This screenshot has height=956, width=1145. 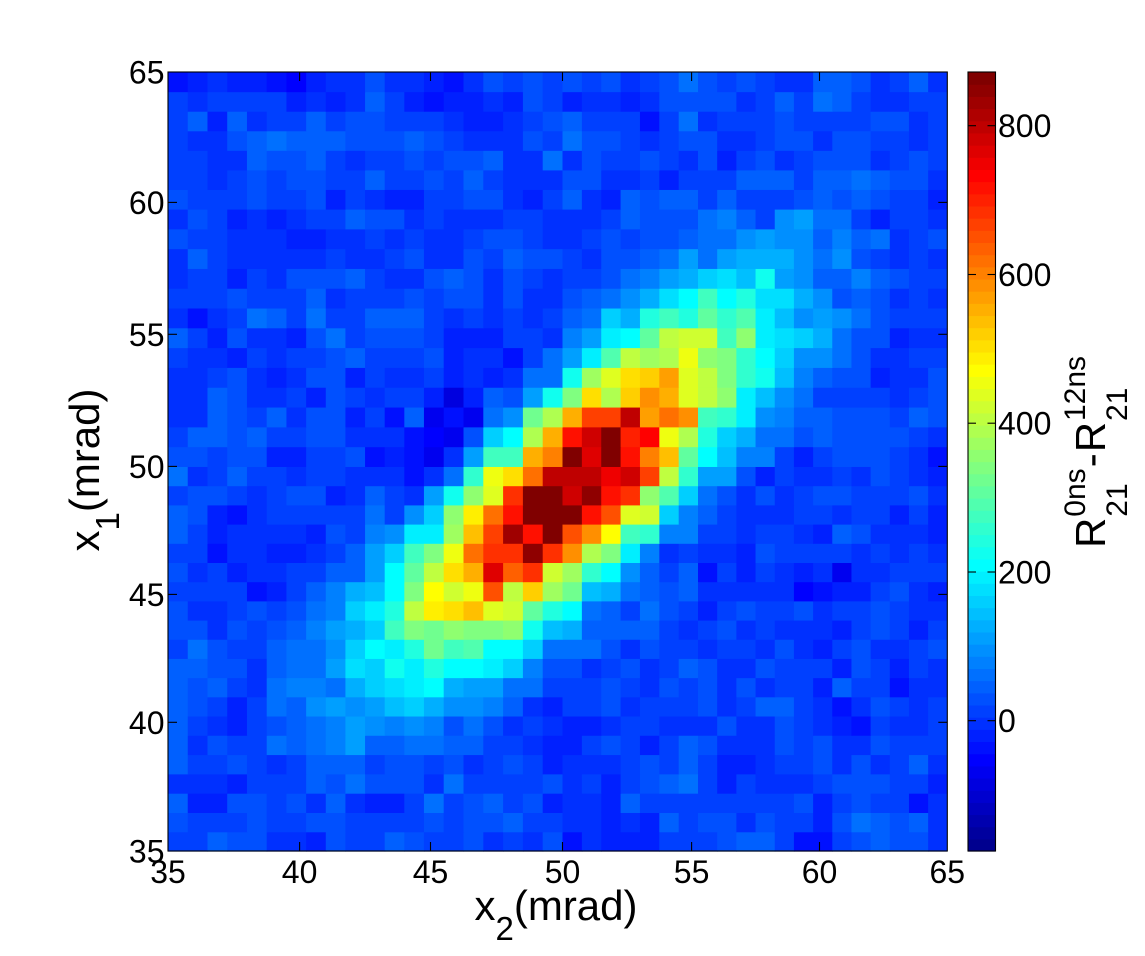 What do you see at coordinates (1024, 126) in the screenshot?
I see `svg-text: 800` at bounding box center [1024, 126].